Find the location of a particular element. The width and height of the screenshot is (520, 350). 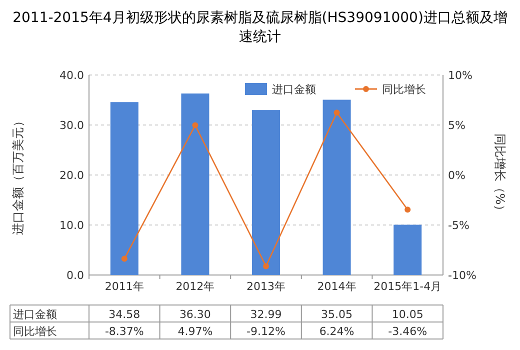

data-label: 35.05 is located at coordinates (337, 314).